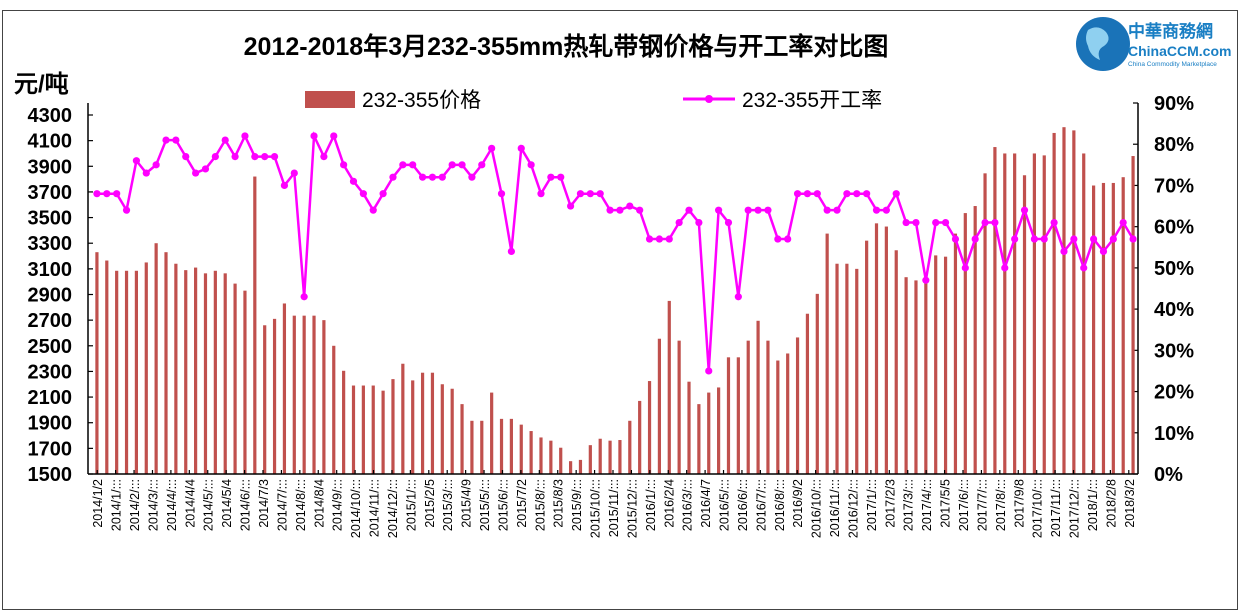 This screenshot has height=616, width=1250. I want to click on x-tick-label: 2016/8/:::, so click(780, 505).